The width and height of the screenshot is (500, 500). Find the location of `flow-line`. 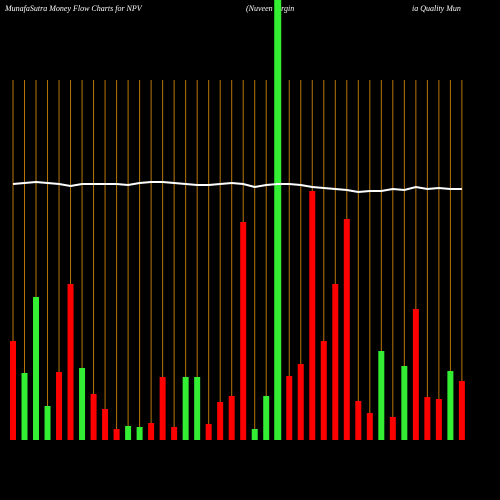

flow-line is located at coordinates (237, 187).